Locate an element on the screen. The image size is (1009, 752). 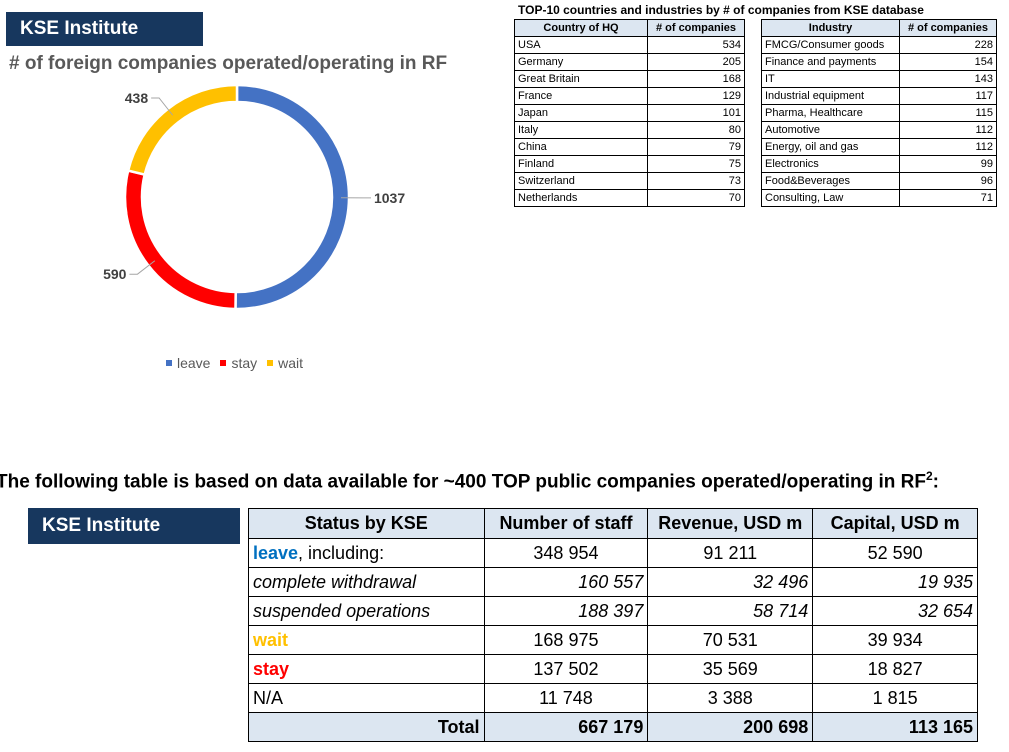
table-cell: Pharma, Healthcare is located at coordinates (830, 113).